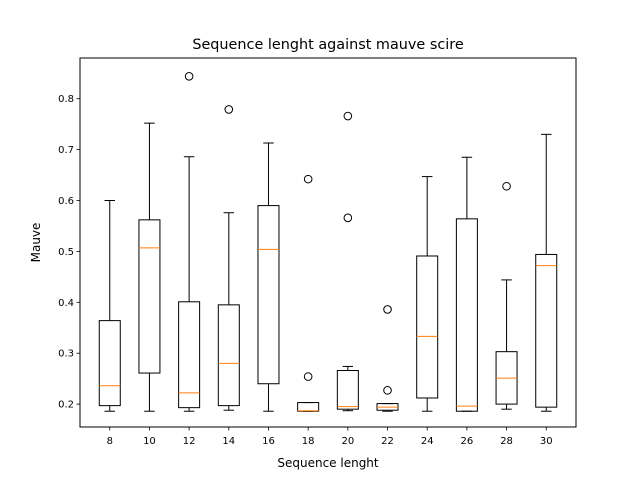 The width and height of the screenshot is (640, 480). What do you see at coordinates (110, 441) in the screenshot?
I see `x-tick-label: 8` at bounding box center [110, 441].